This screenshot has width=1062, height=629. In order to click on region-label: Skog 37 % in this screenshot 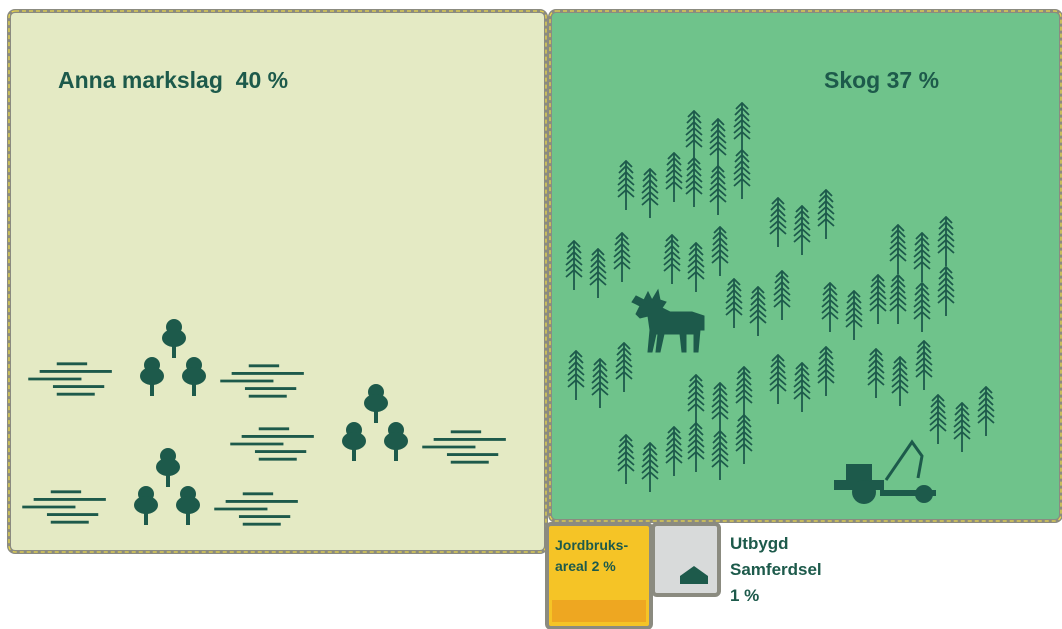, I will do `click(881, 80)`.